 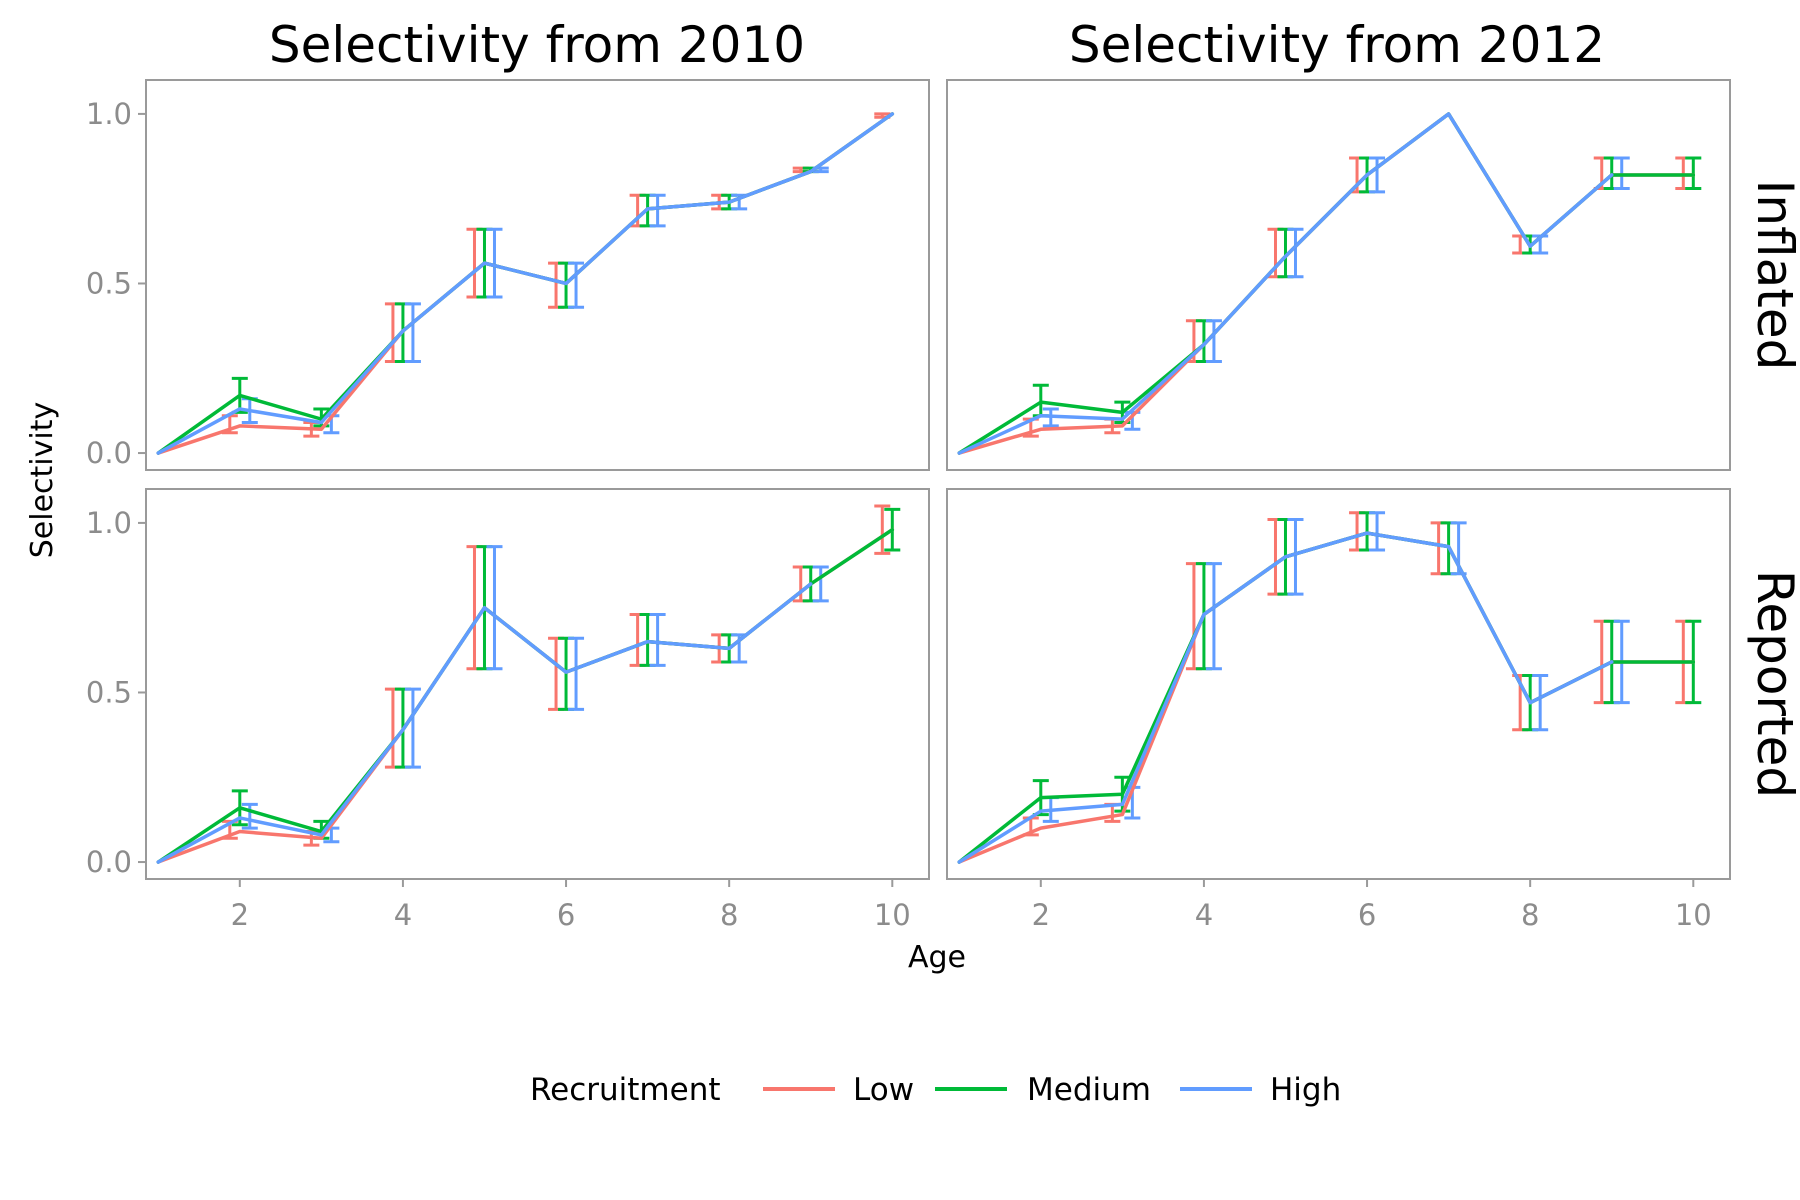 What do you see at coordinates (537, 45) in the screenshot?
I see `strip-title-2010: Selectivity from 2010` at bounding box center [537, 45].